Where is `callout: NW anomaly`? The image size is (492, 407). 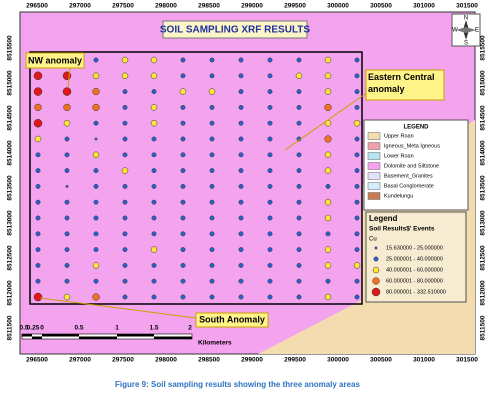
callout: NW anomaly is located at coordinates (55, 60).